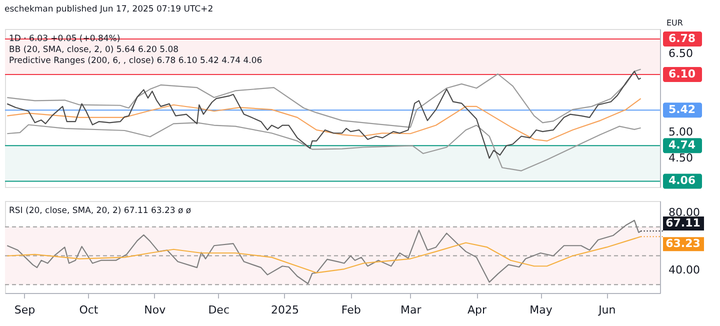 This screenshot has width=720, height=326. What do you see at coordinates (25, 310) in the screenshot?
I see `x-tick-label: Sep` at bounding box center [25, 310].